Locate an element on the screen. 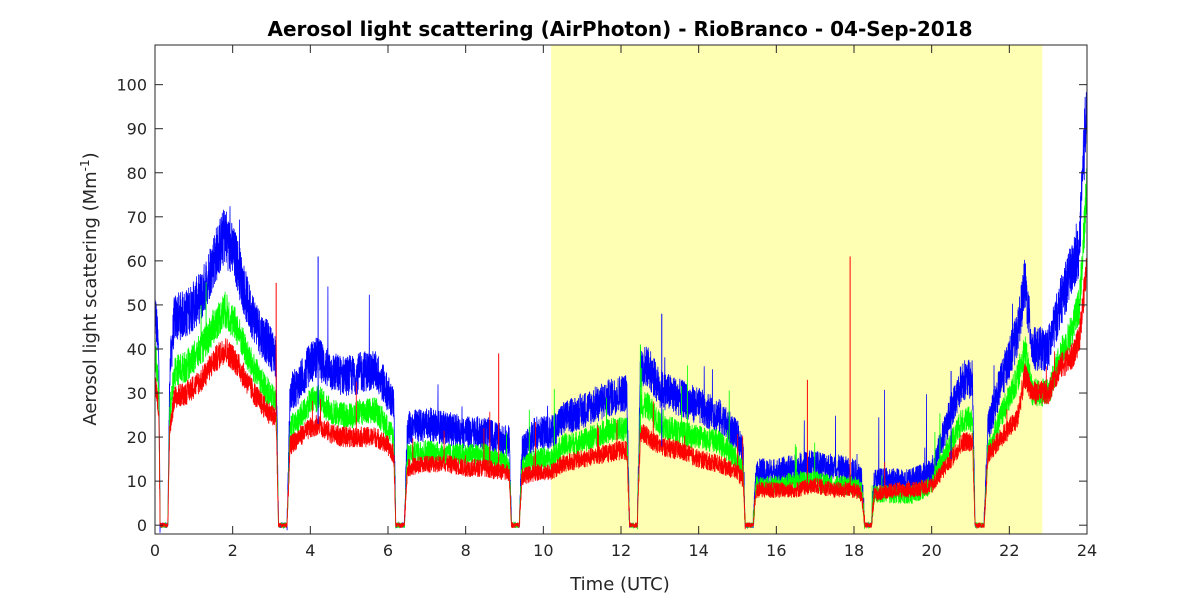  x-tick-label: 2 is located at coordinates (233, 550).